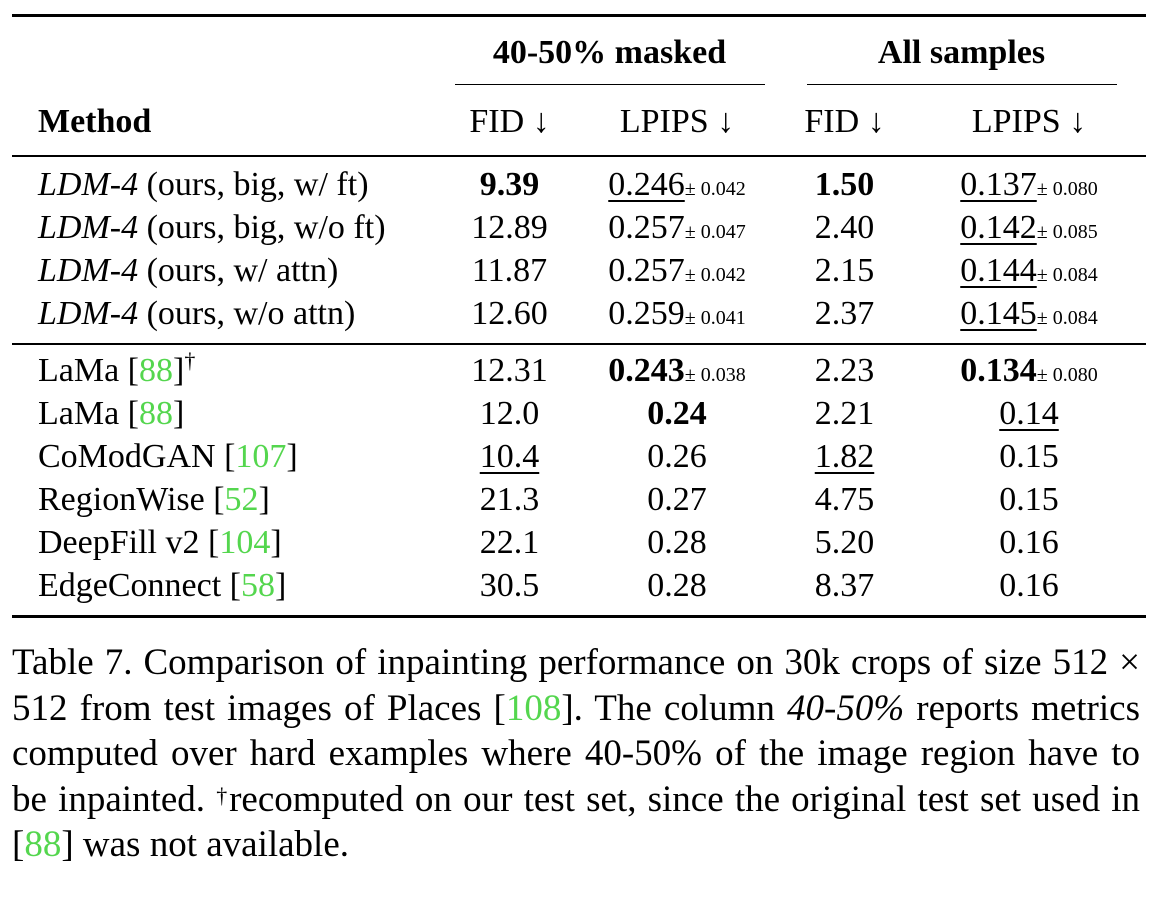  Describe the element at coordinates (131, 499) in the screenshot. I see `method-name: RegionWise [` at that location.